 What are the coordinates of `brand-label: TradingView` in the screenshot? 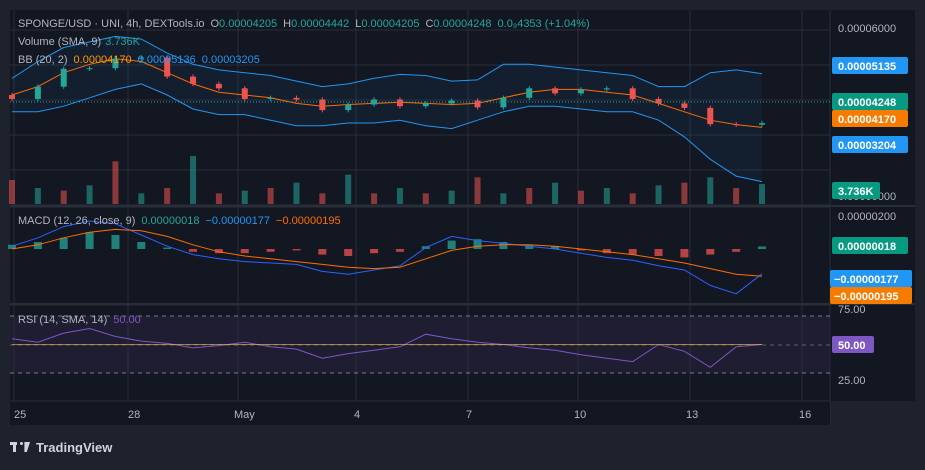 It's located at (74, 447).